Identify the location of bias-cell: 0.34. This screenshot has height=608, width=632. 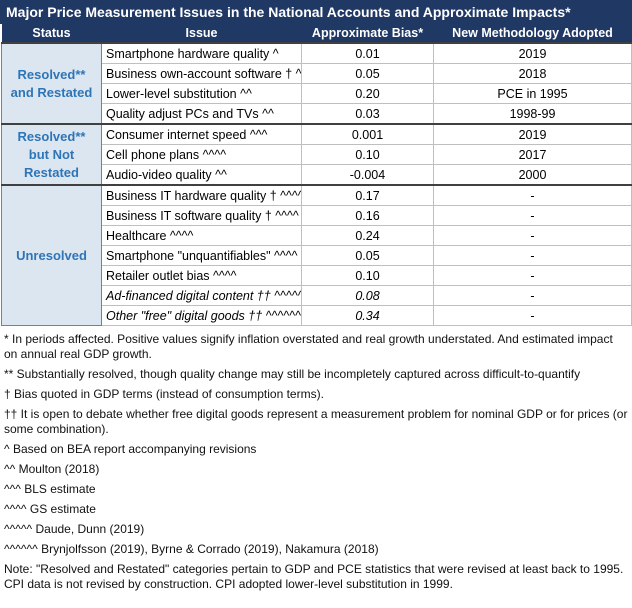
(367, 315).